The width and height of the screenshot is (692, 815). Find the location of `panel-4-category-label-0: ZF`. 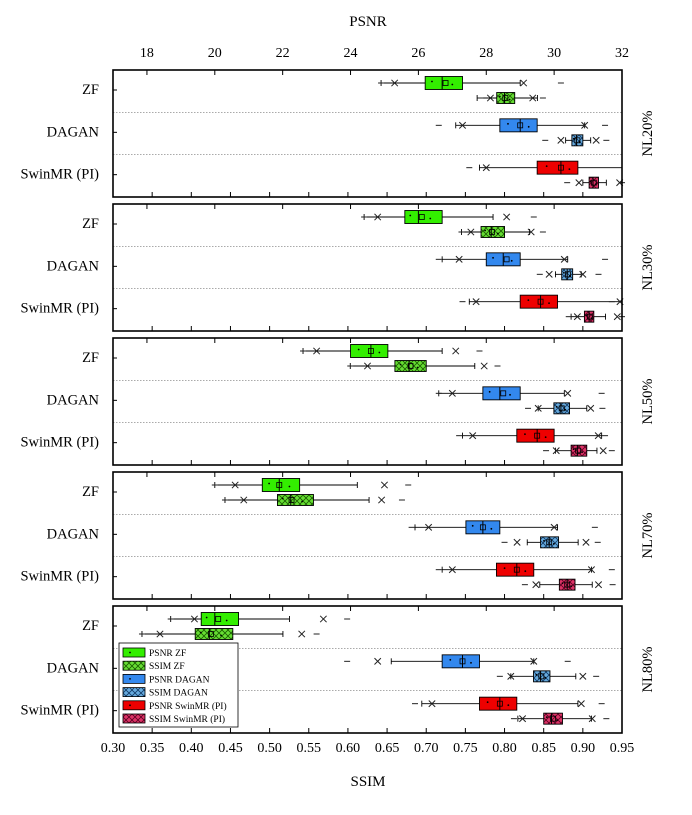

panel-4-category-label-0: ZF is located at coordinates (90, 626).